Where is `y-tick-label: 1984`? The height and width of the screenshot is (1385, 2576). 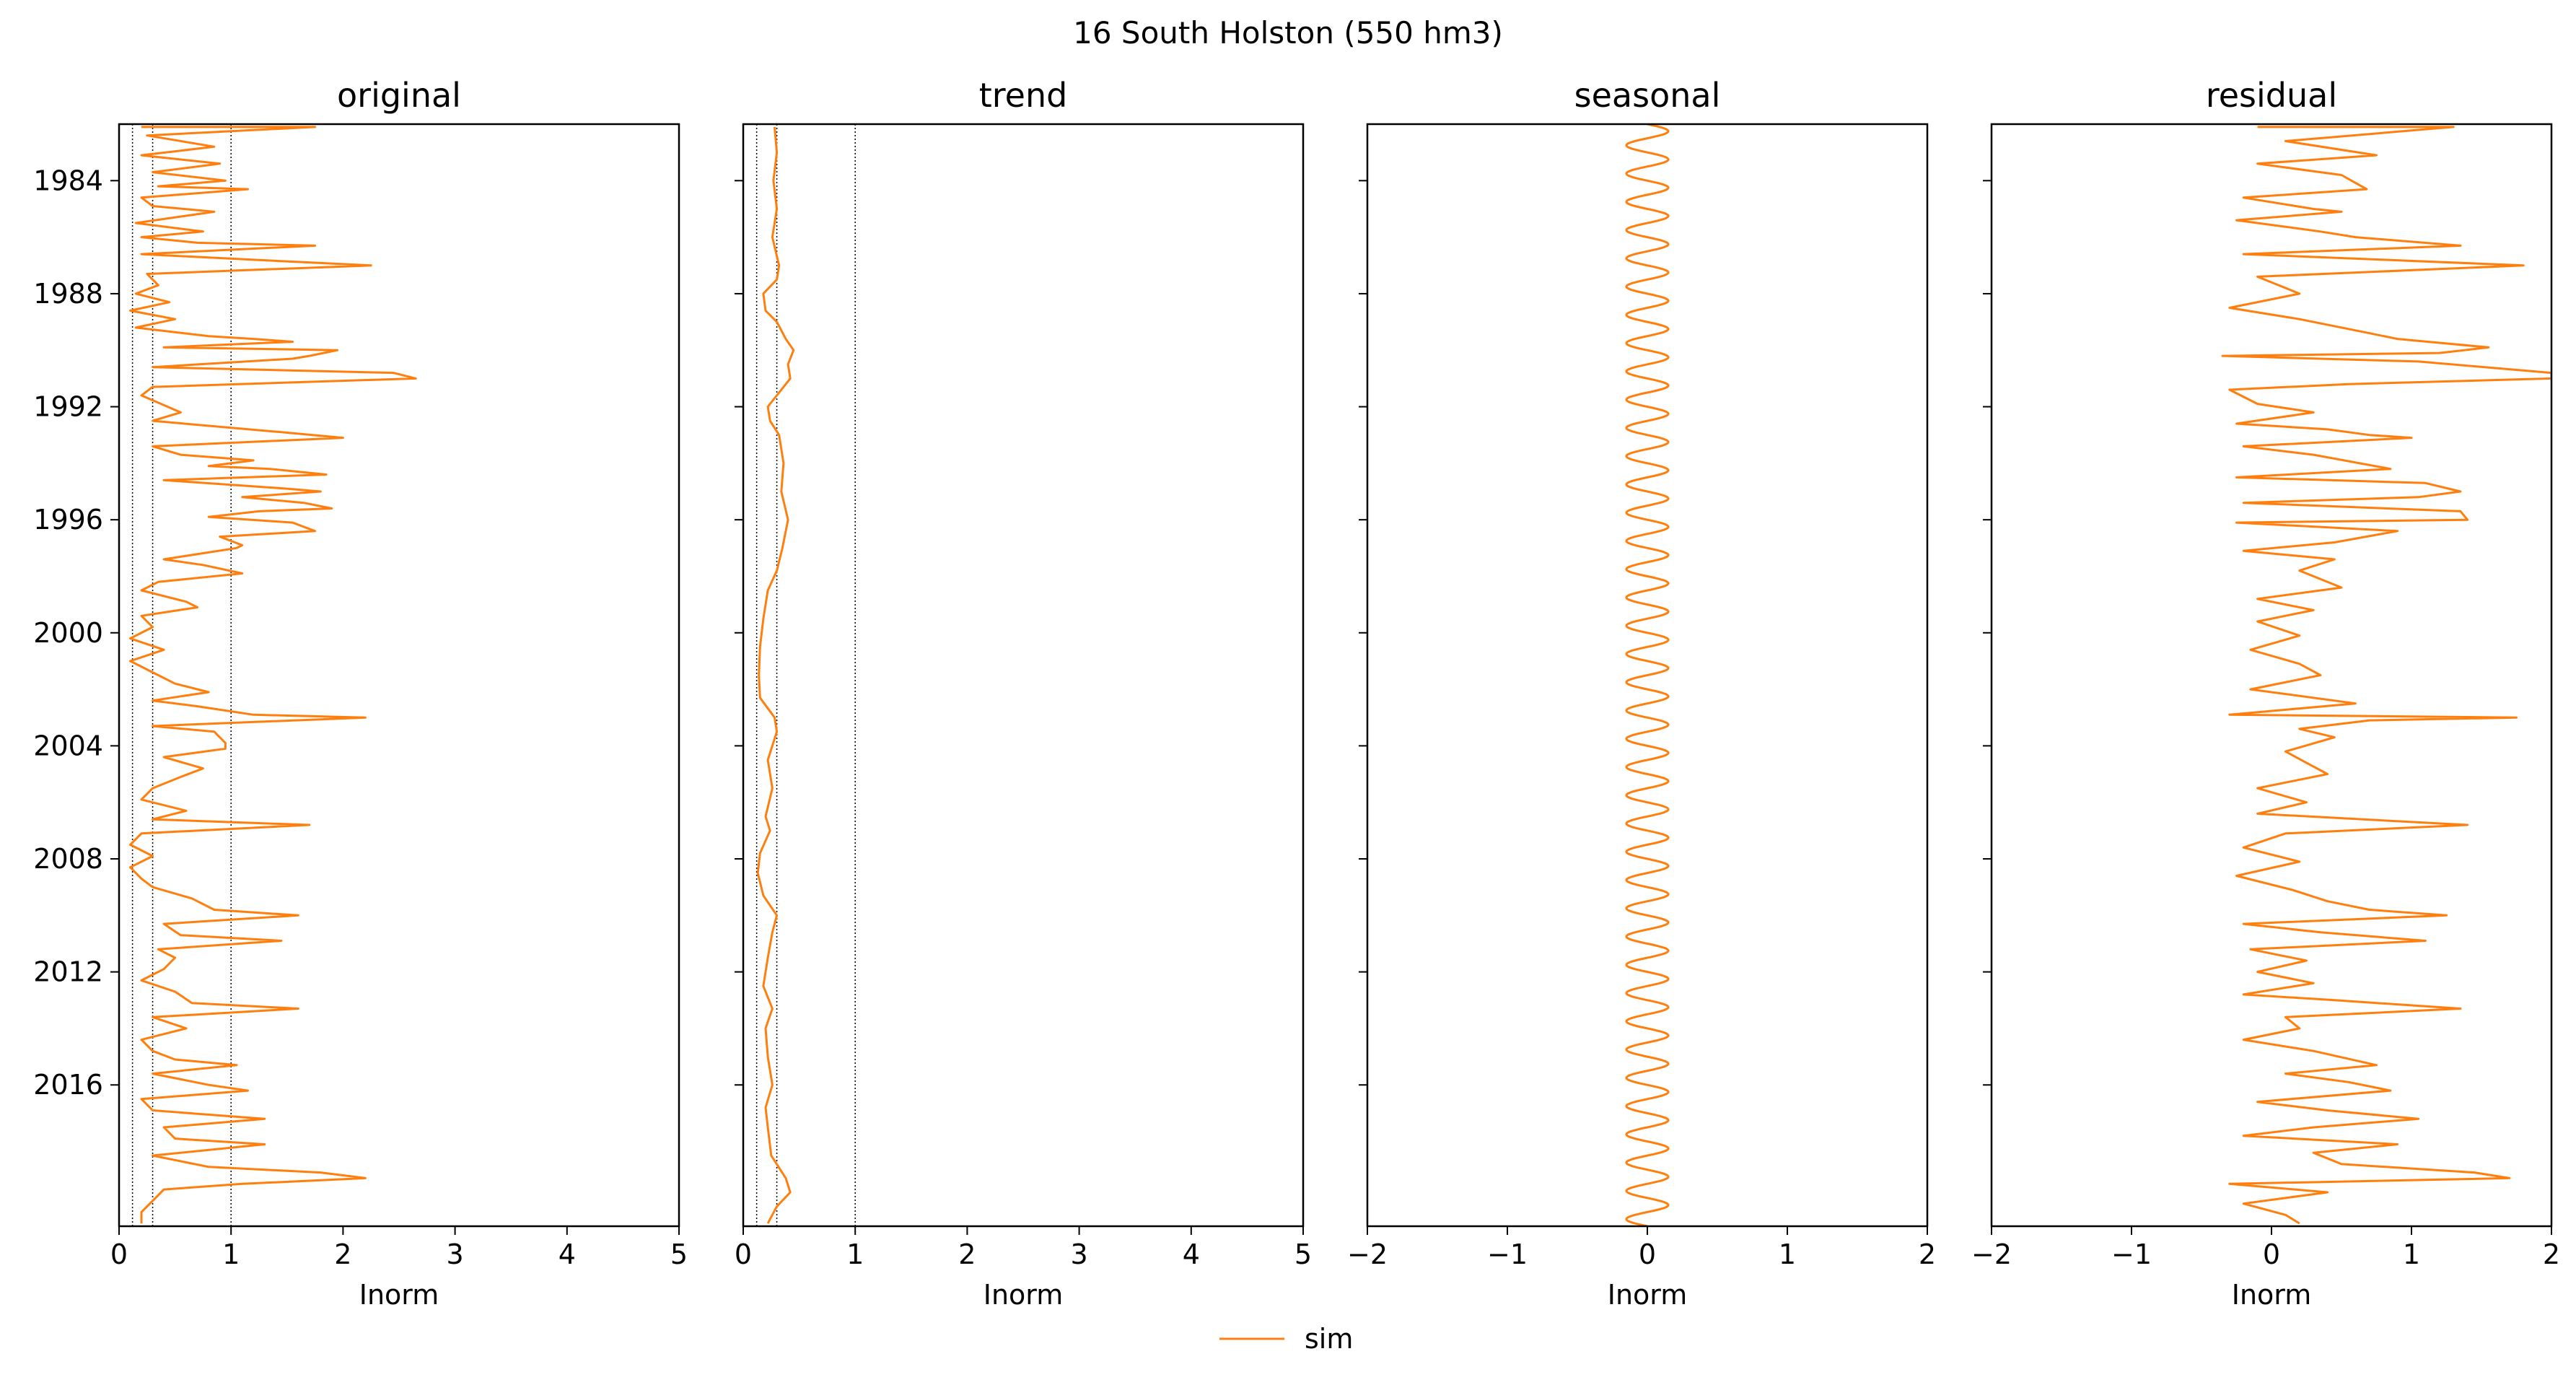 y-tick-label: 1984 is located at coordinates (68, 180).